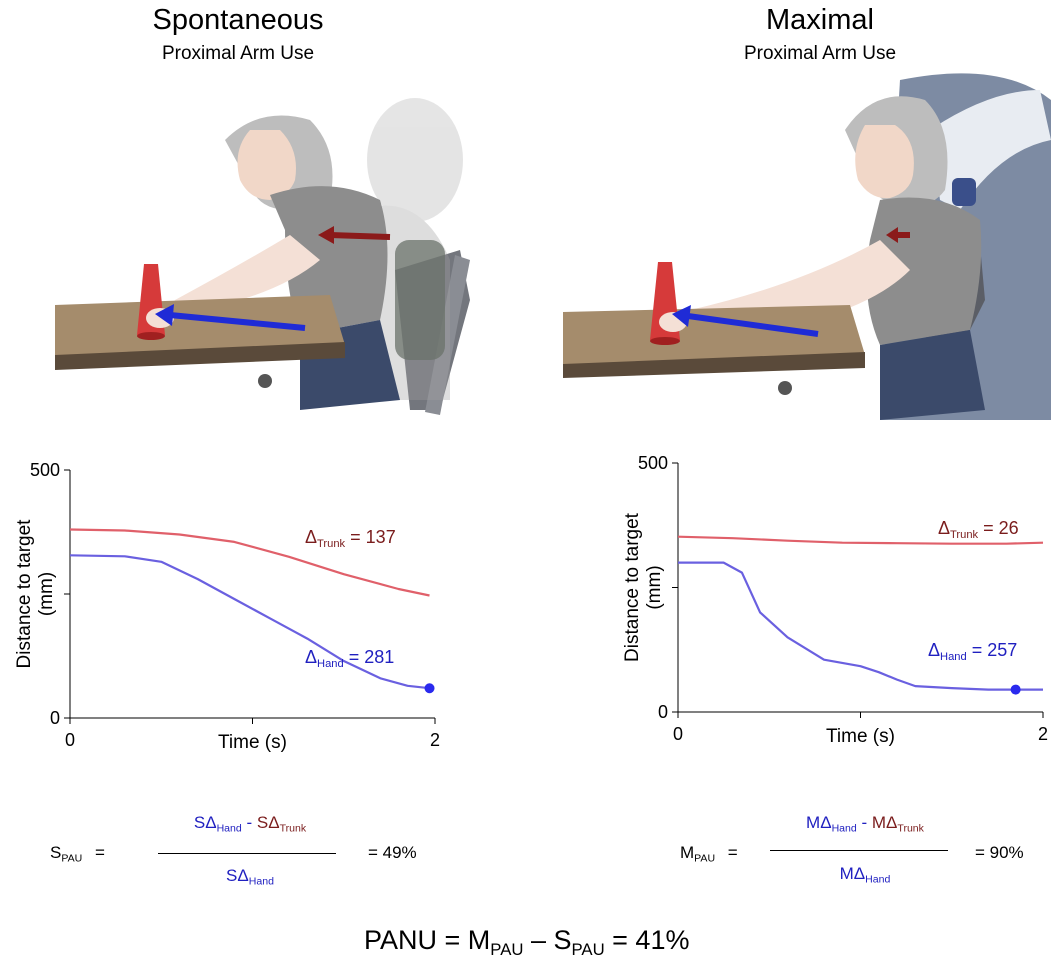 This screenshot has height=969, width=1051. I want to click on right-formula-lhs: MPAU =, so click(709, 854).